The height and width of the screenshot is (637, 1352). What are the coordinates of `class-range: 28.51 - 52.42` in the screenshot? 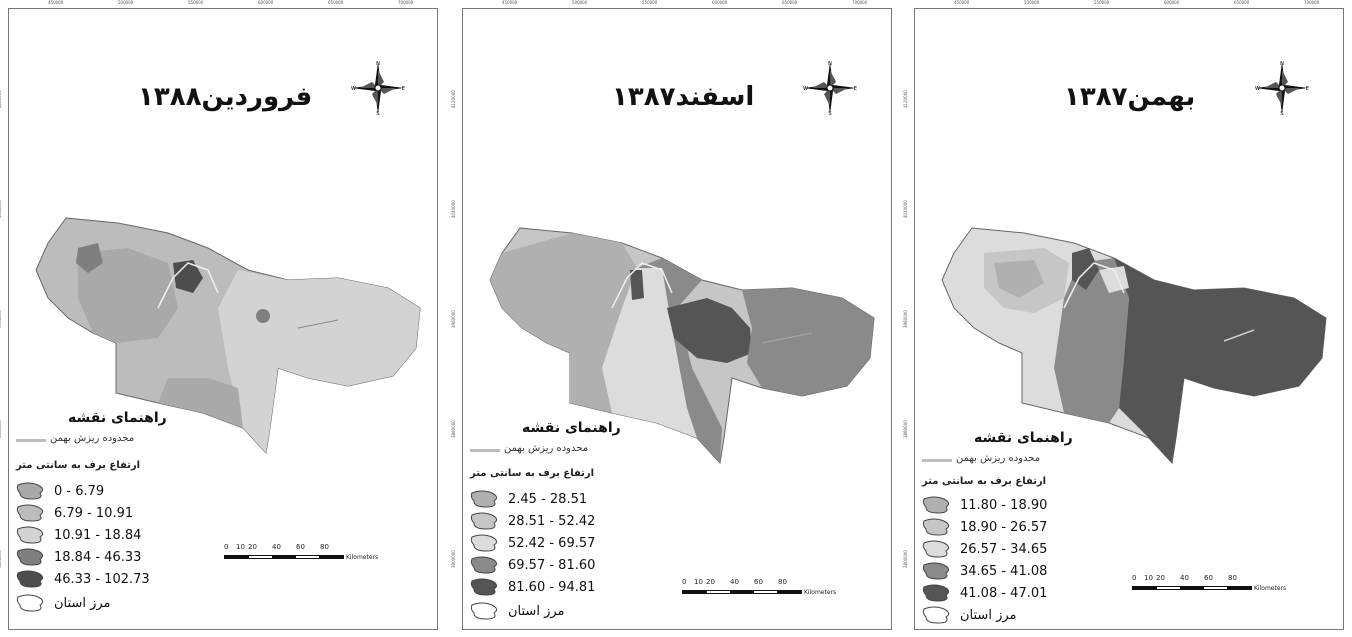 It's located at (552, 521).